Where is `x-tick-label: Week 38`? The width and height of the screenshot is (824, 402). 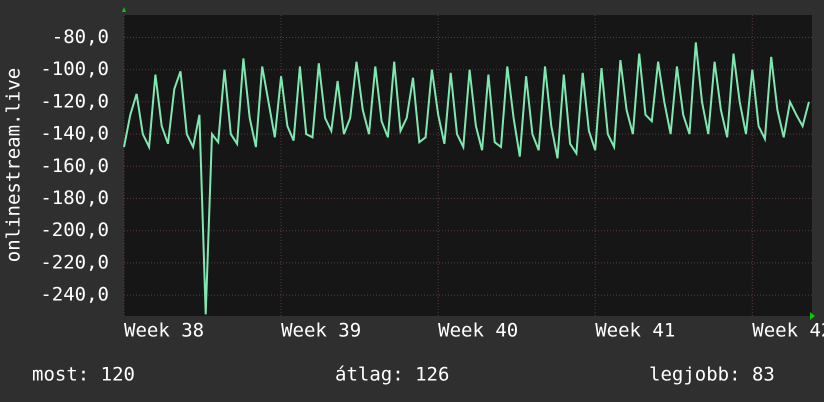
x-tick-label: Week 38 is located at coordinates (164, 331).